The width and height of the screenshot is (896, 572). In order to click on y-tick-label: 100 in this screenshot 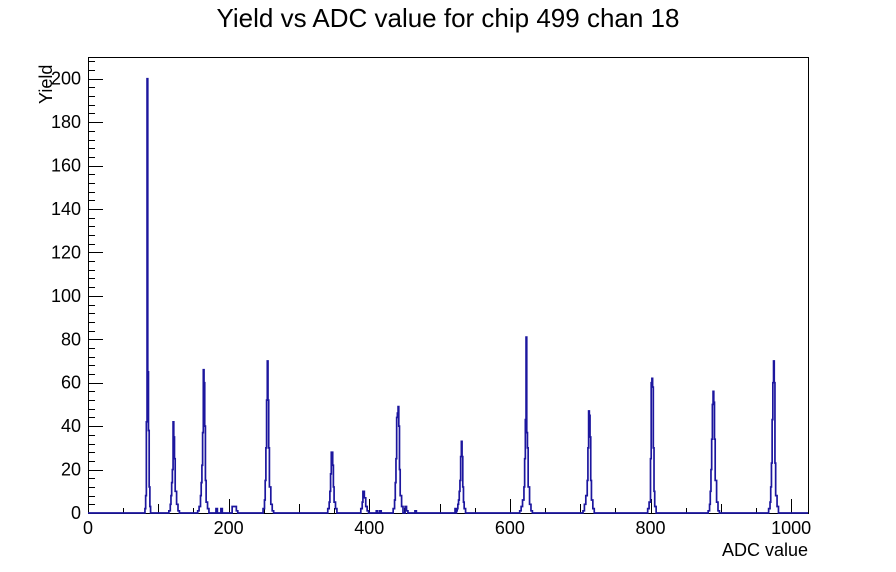, I will do `click(66, 296)`.